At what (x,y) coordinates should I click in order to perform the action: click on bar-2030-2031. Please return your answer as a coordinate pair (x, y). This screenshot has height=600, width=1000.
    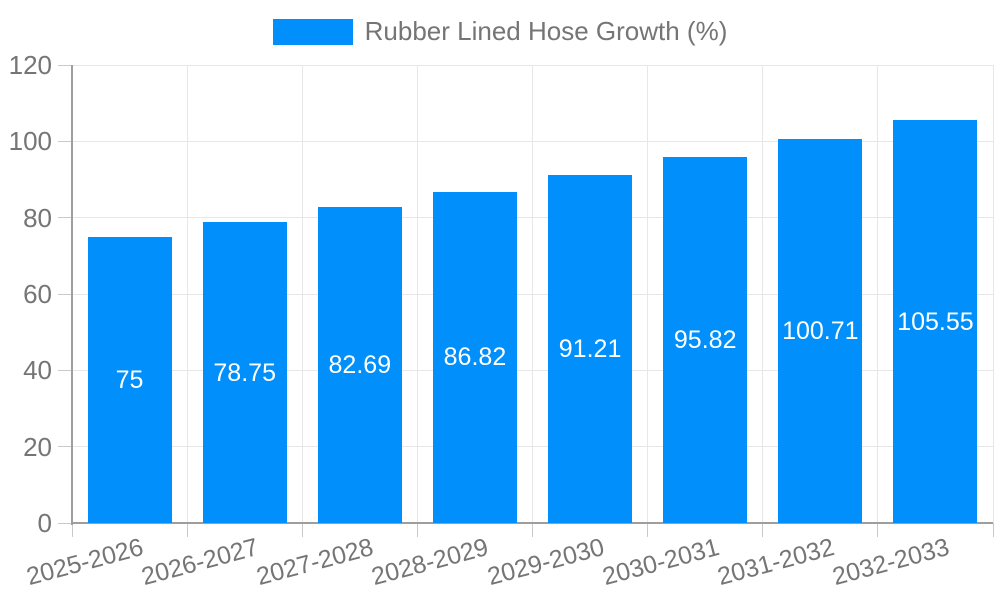
    Looking at the image, I should click on (705, 340).